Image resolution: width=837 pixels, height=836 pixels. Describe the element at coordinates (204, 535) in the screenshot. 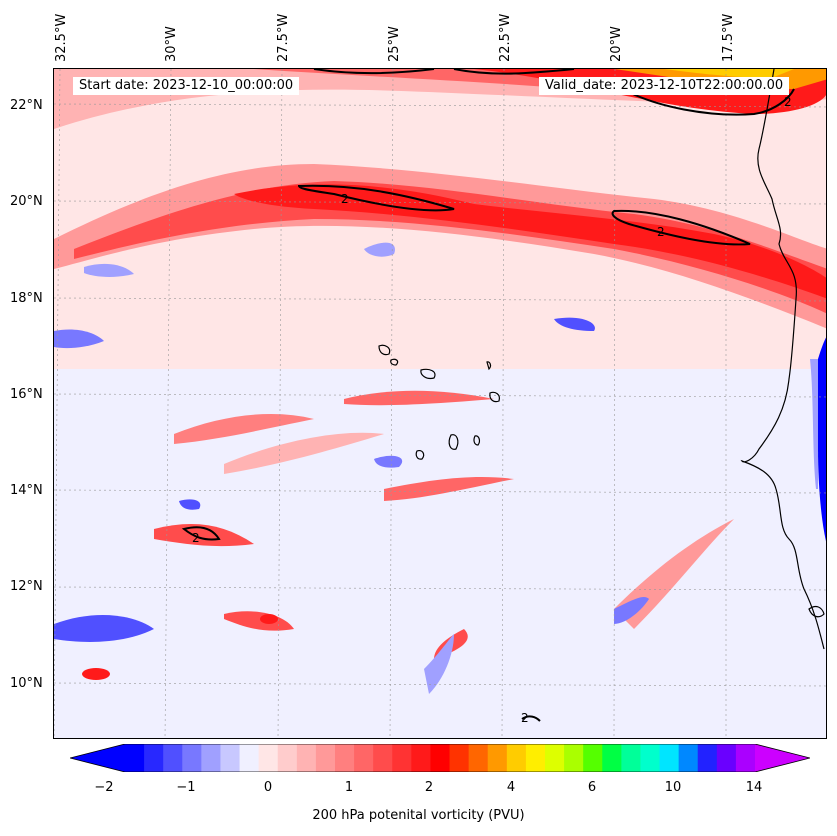

I see `filament-13n` at that location.